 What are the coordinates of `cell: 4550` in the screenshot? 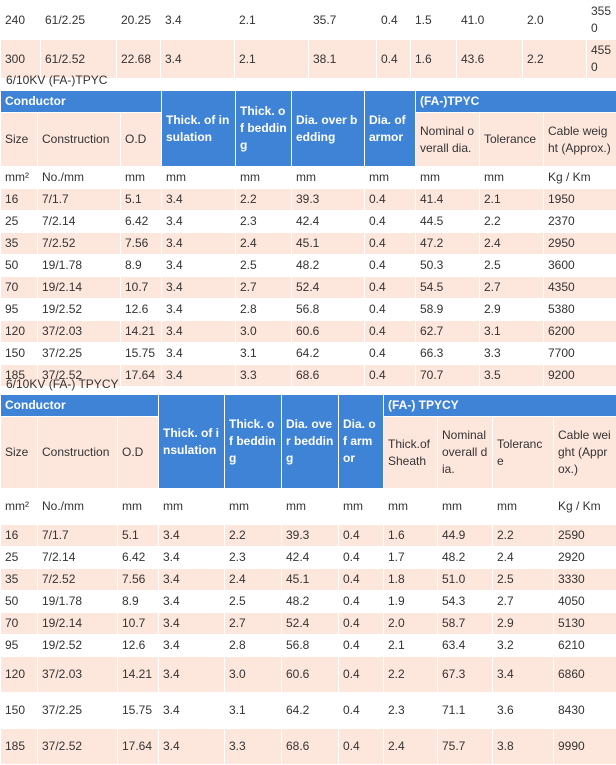 It's located at (601, 59).